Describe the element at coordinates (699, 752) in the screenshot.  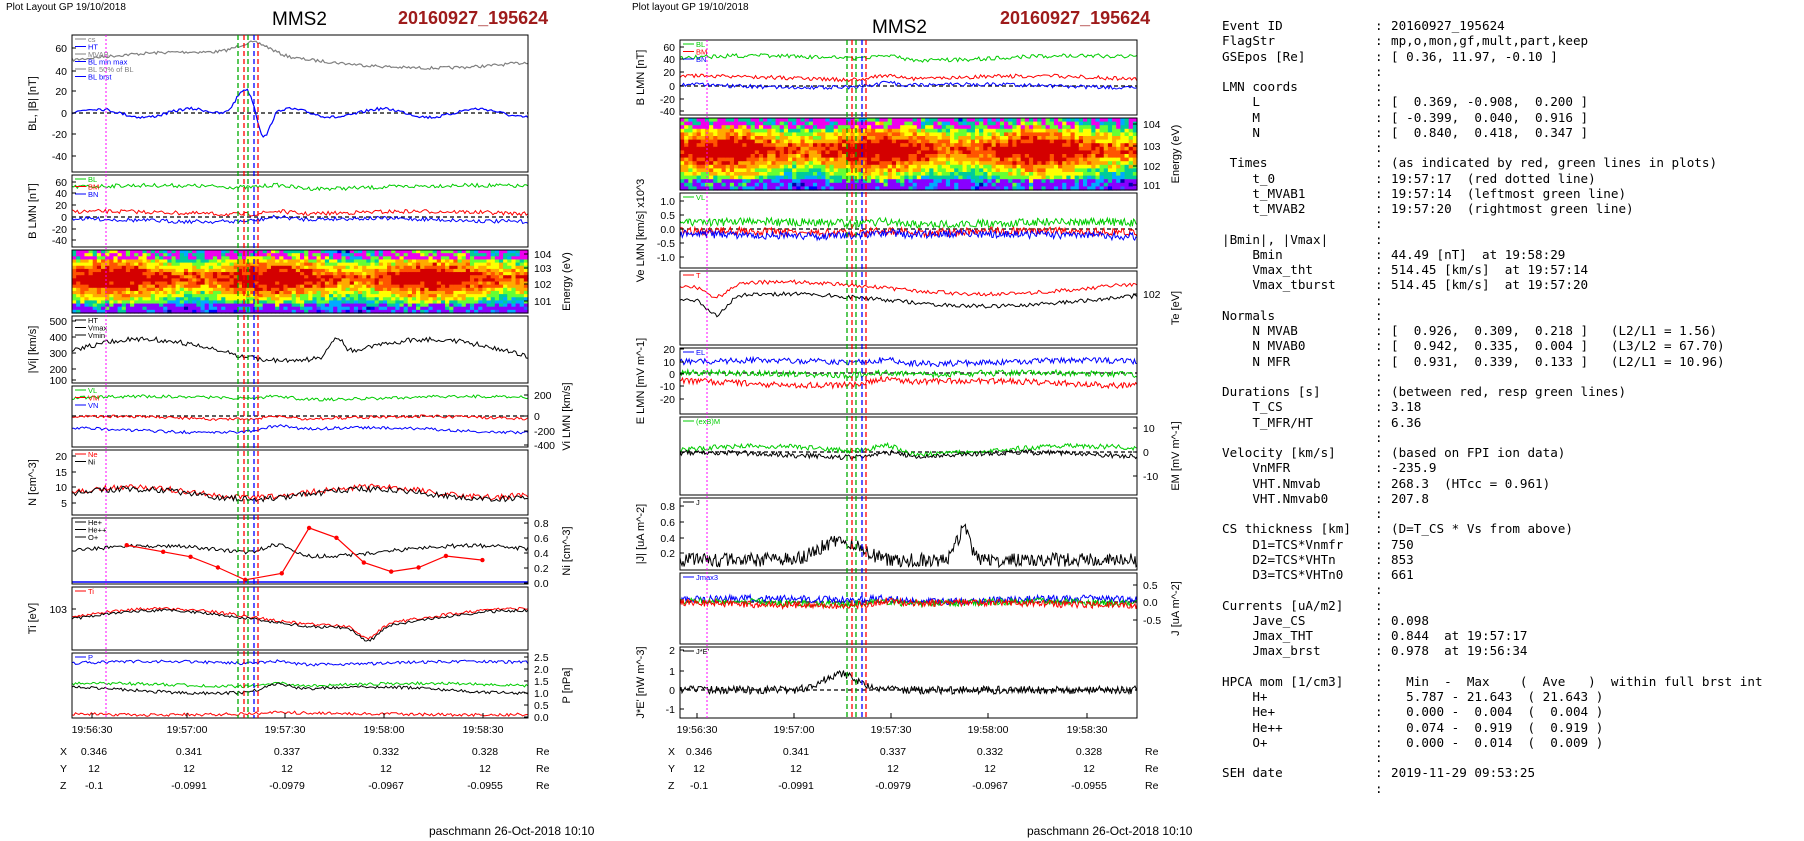
I see `right-pos-value: 0.346` at that location.